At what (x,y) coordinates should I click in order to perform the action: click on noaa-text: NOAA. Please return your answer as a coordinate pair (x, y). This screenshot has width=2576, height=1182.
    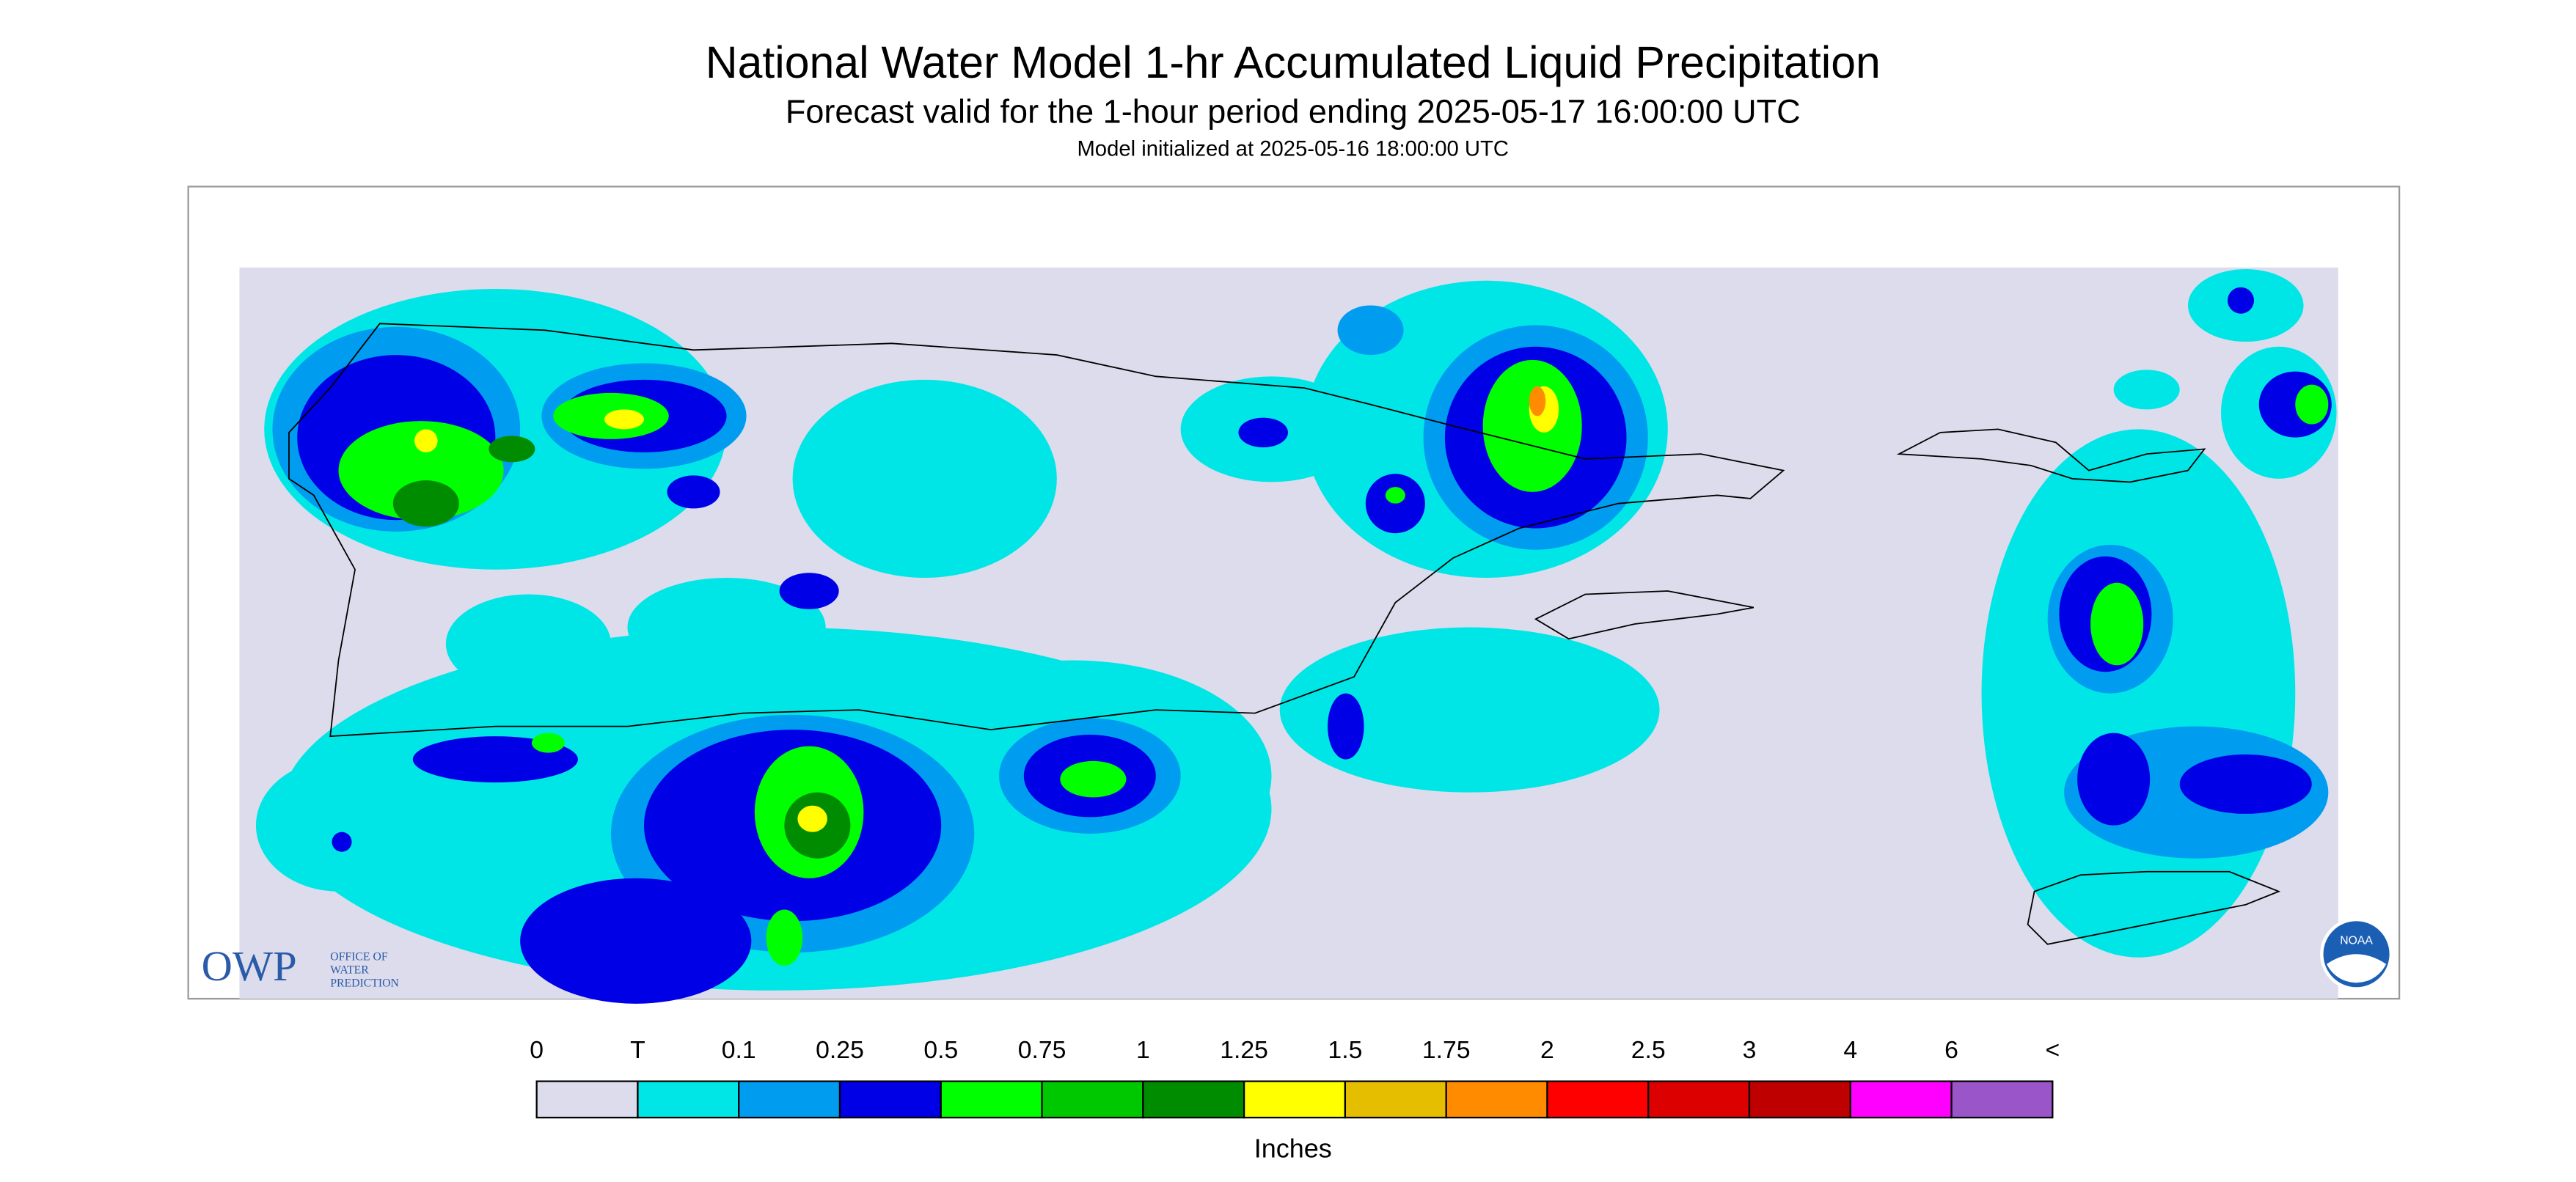
    Looking at the image, I should click on (2356, 941).